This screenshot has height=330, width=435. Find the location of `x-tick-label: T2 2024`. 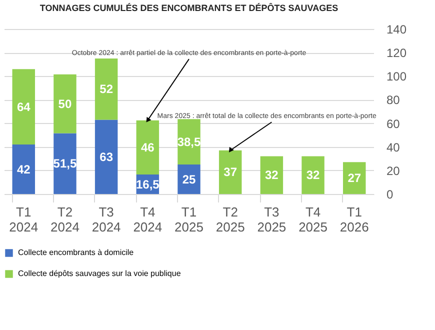

x-tick-label: T2 2024 is located at coordinates (65, 219).